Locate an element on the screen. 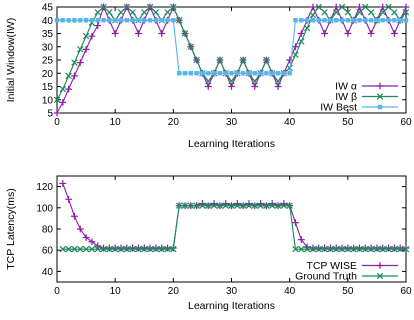 This screenshot has width=414, height=320. x-tick-label: 40 is located at coordinates (290, 122).